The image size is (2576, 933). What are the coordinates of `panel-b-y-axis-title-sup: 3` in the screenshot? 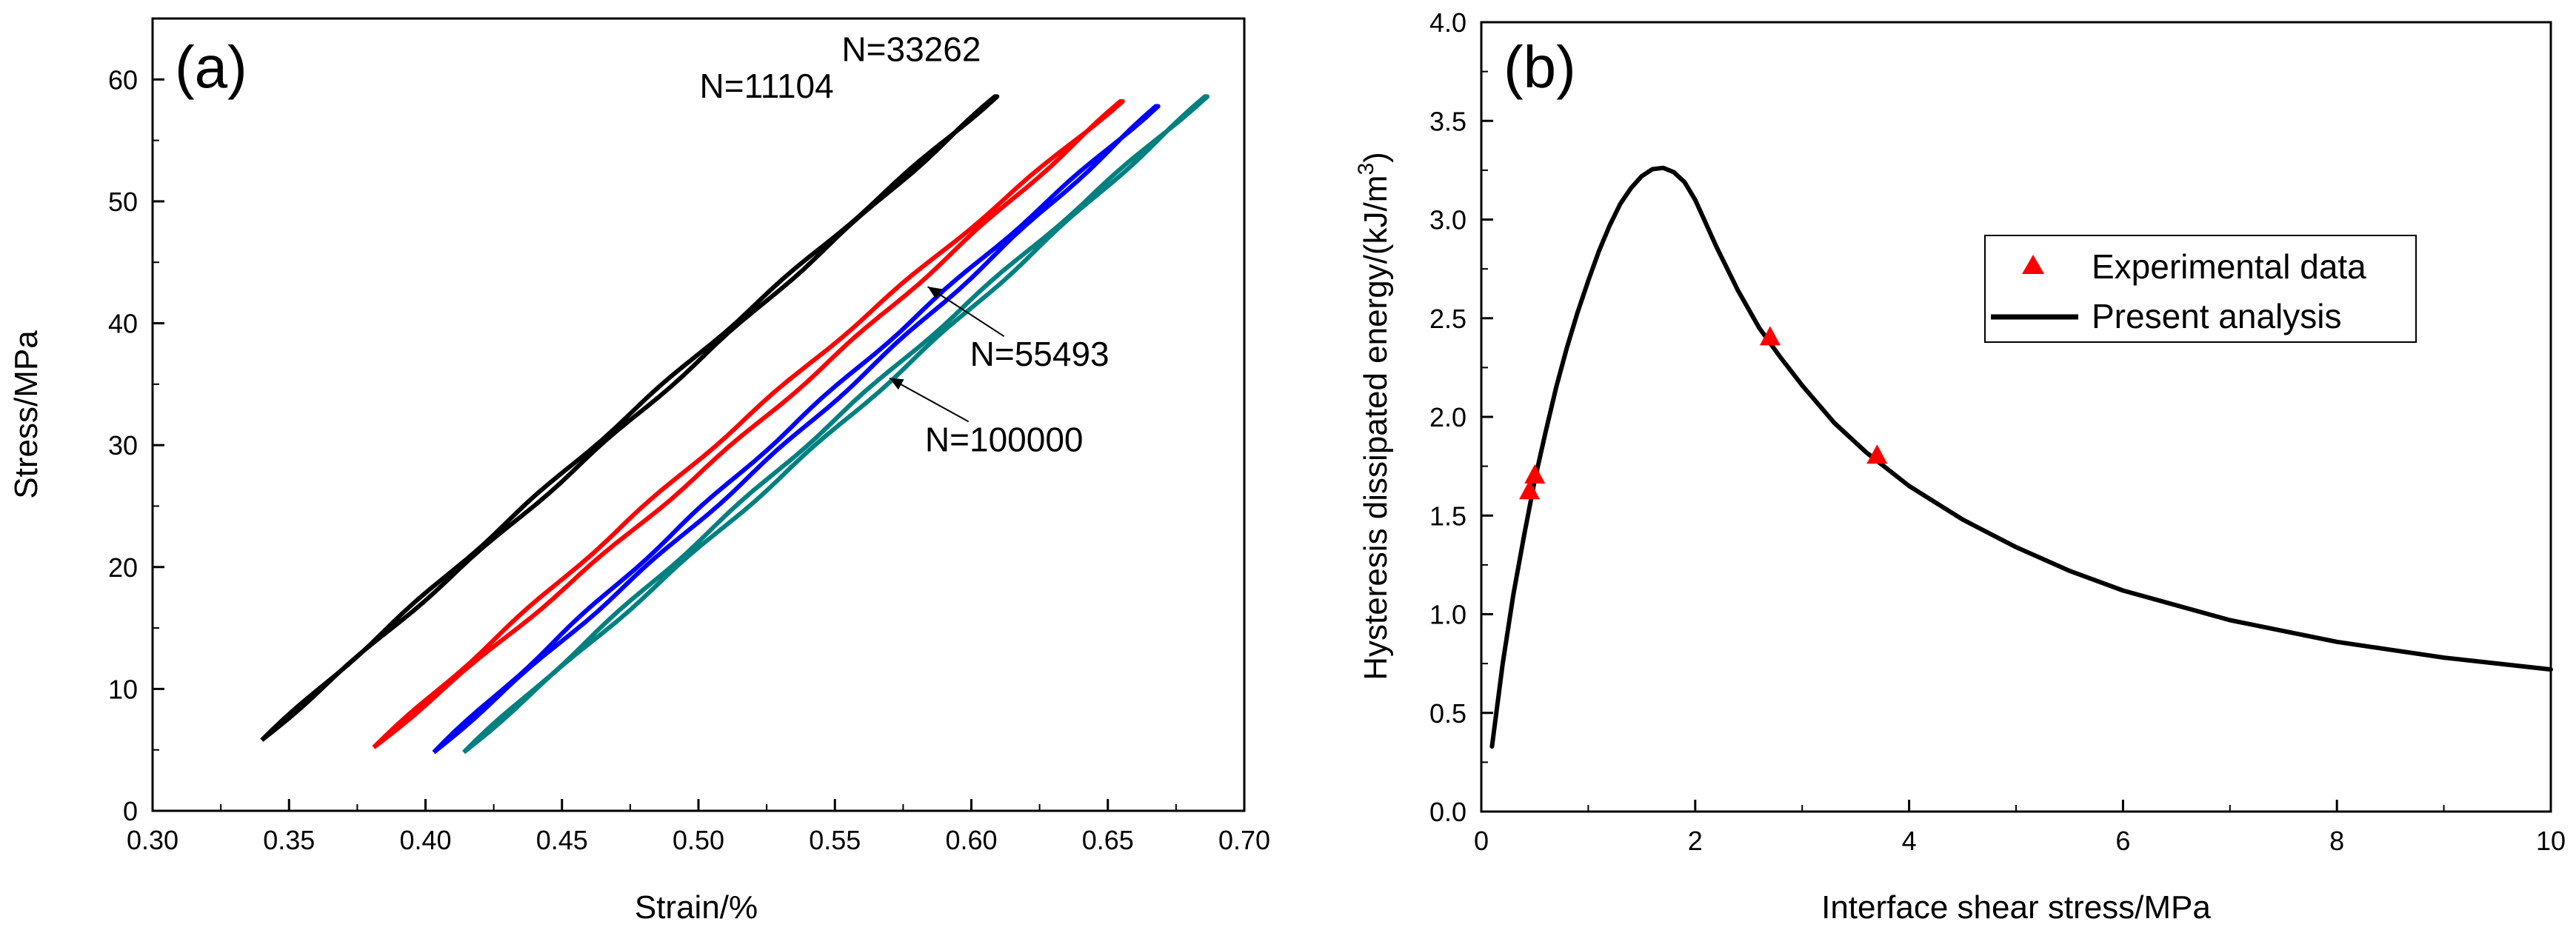 It's located at (1366, 169).